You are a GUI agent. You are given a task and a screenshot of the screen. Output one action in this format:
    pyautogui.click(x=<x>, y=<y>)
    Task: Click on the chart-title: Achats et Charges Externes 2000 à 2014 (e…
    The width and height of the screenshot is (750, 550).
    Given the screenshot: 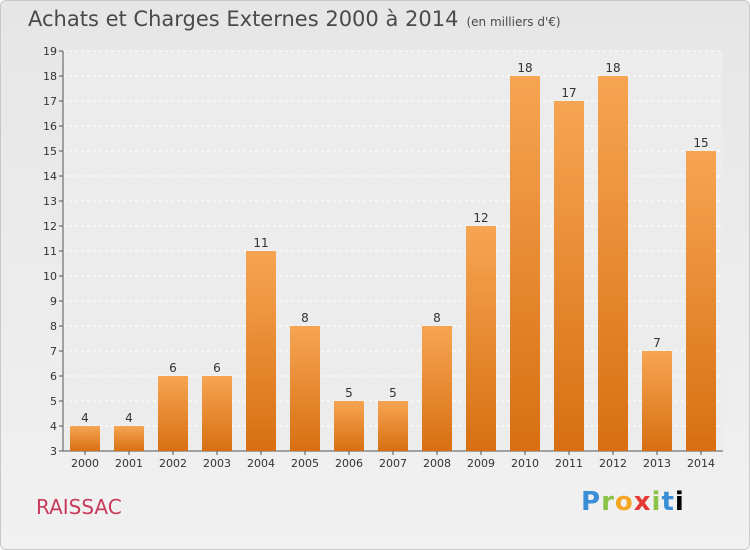 What is the action you would take?
    pyautogui.click(x=294, y=19)
    